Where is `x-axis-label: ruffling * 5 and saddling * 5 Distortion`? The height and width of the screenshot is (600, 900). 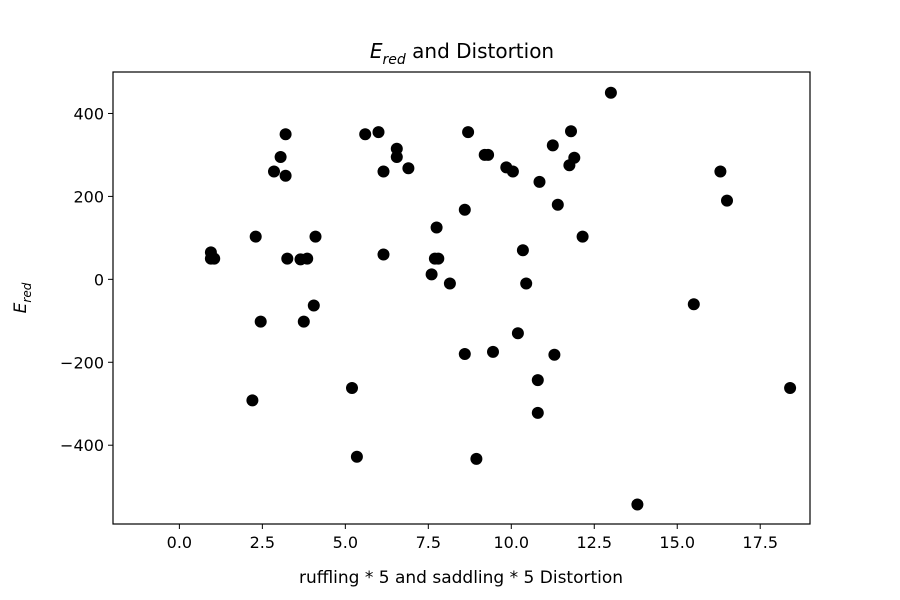
x-axis-label: ruffling * 5 and saddling * 5 Distortion is located at coordinates (461, 578).